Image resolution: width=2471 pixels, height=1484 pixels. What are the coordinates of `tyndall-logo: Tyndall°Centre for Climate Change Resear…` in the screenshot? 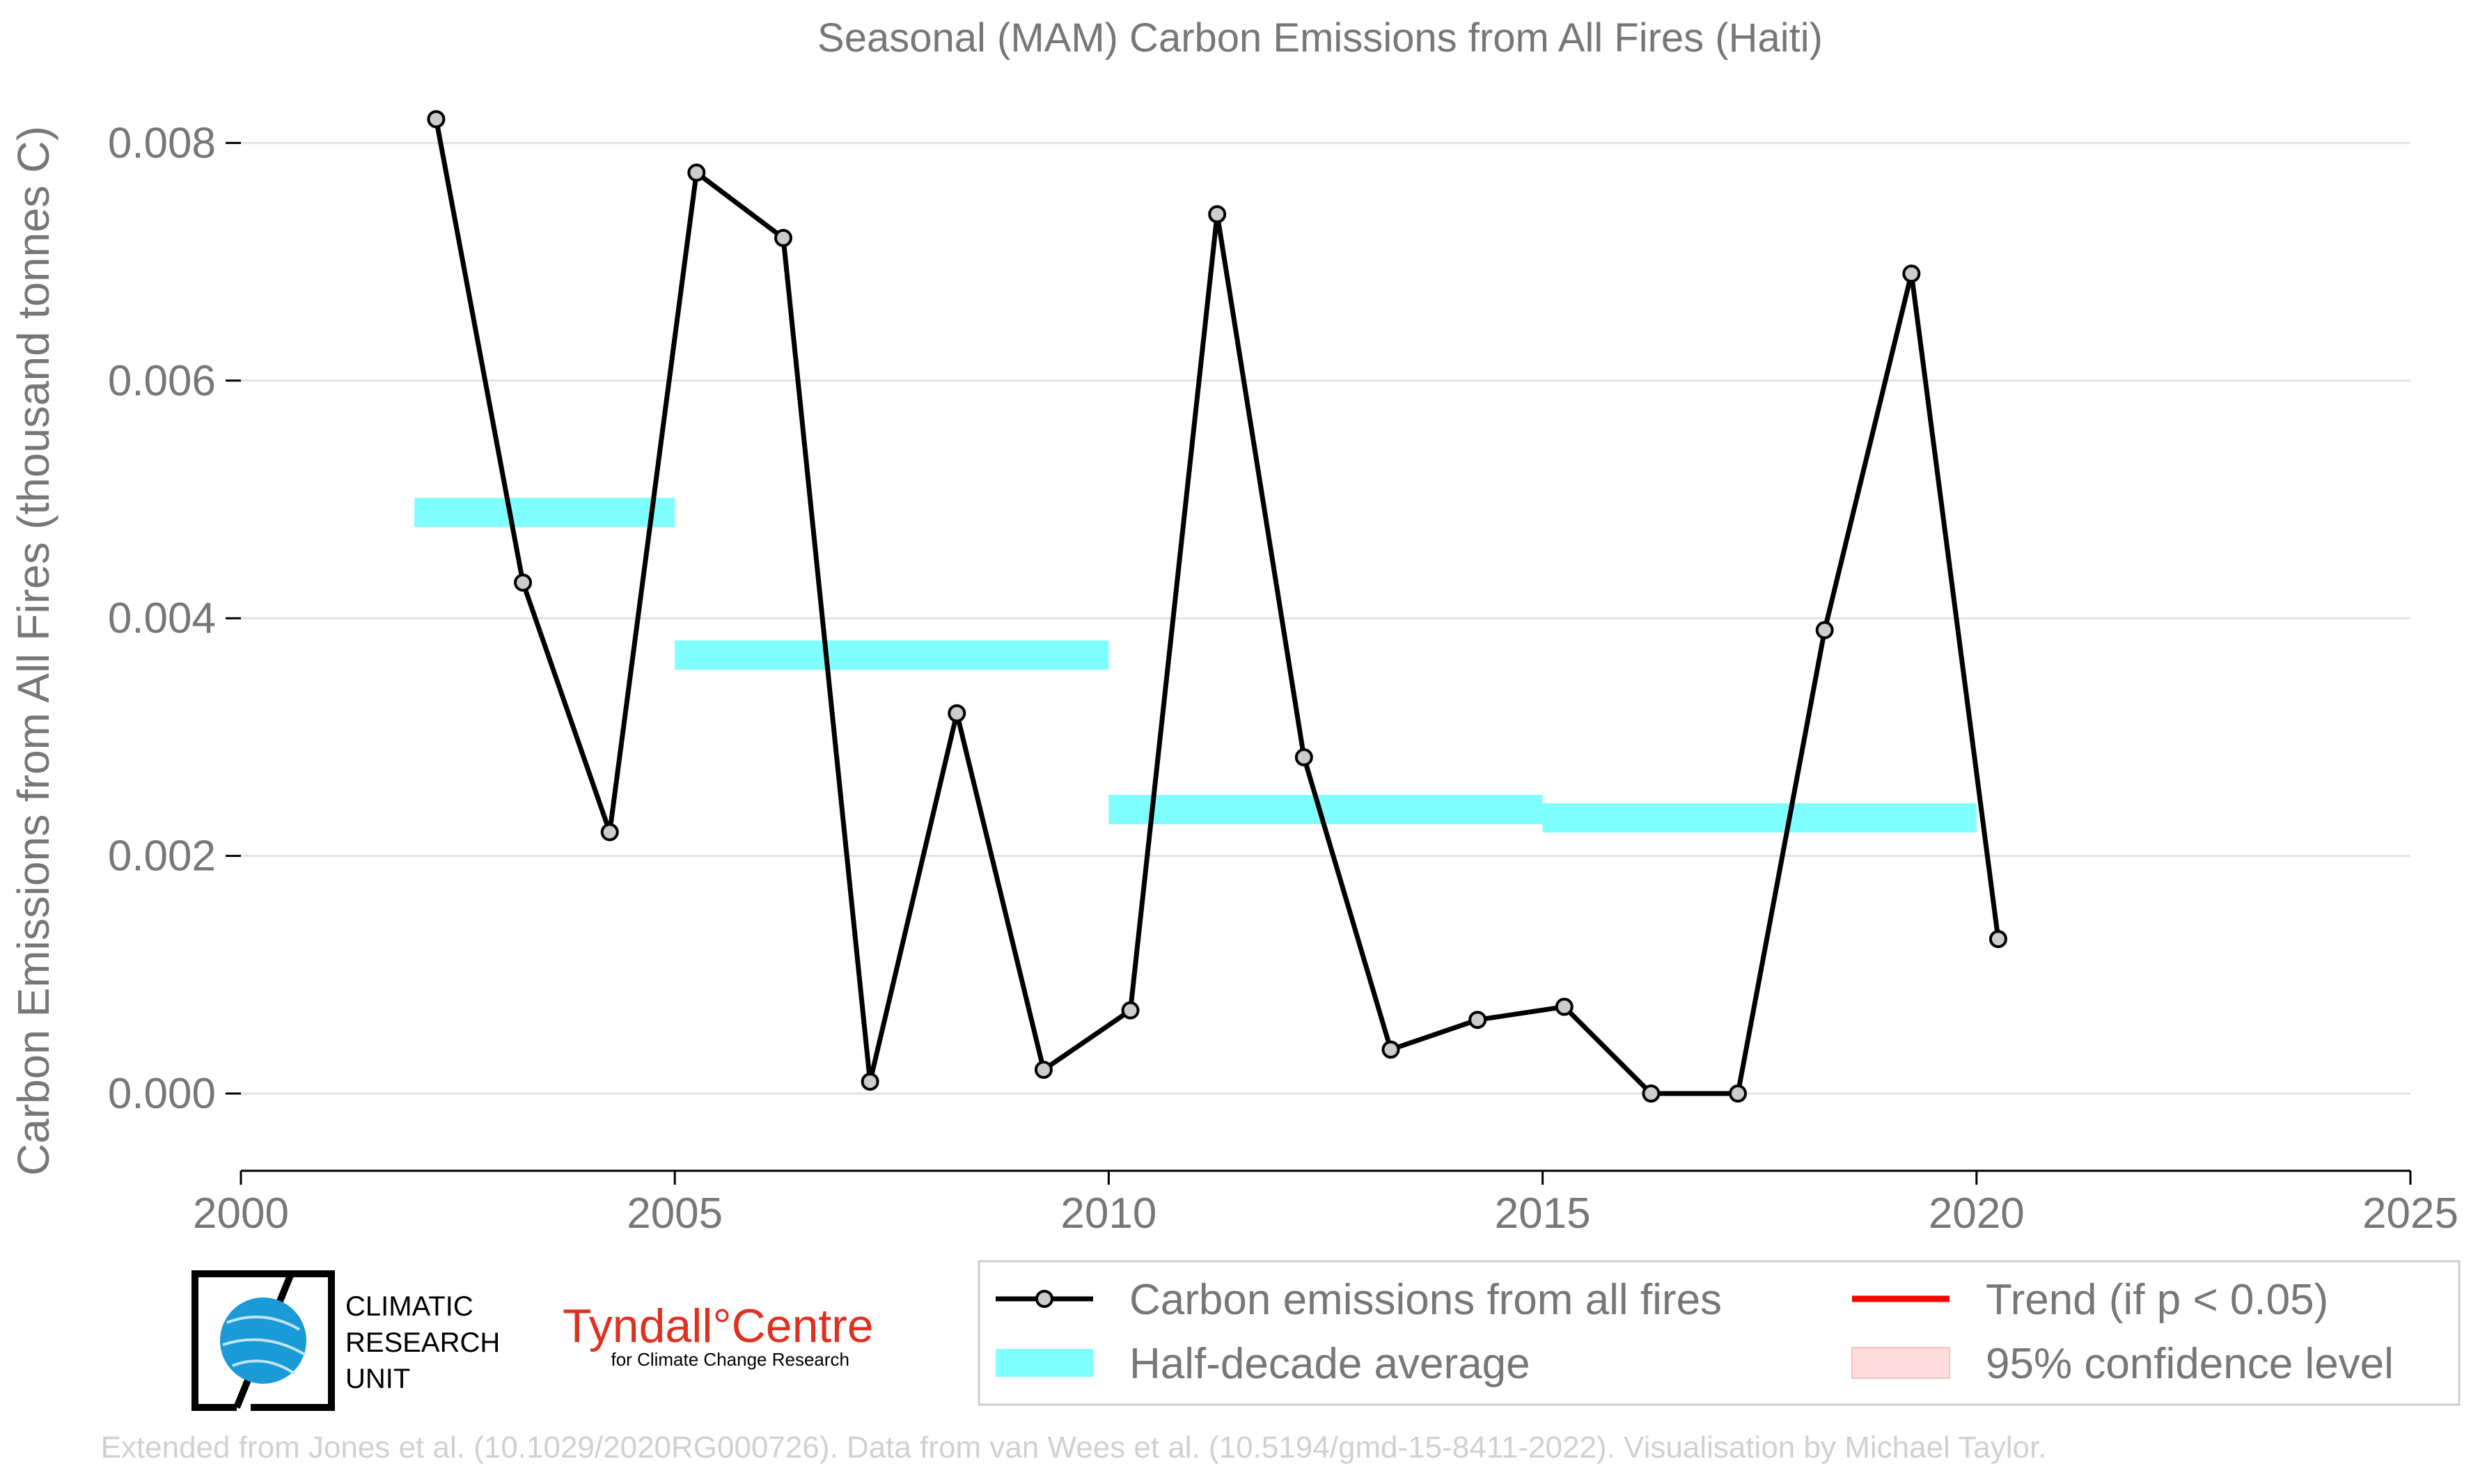 It's located at (718, 1335).